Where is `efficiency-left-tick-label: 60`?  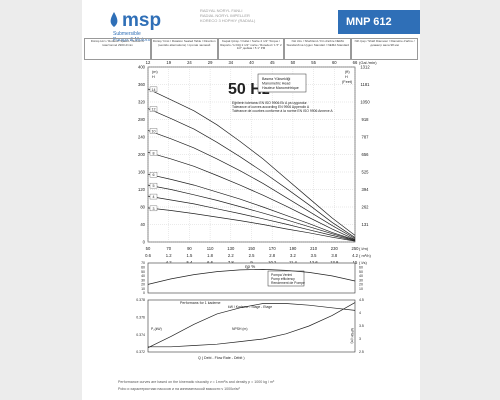 efficiency-left-tick-label: 60 is located at coordinates (143, 267).